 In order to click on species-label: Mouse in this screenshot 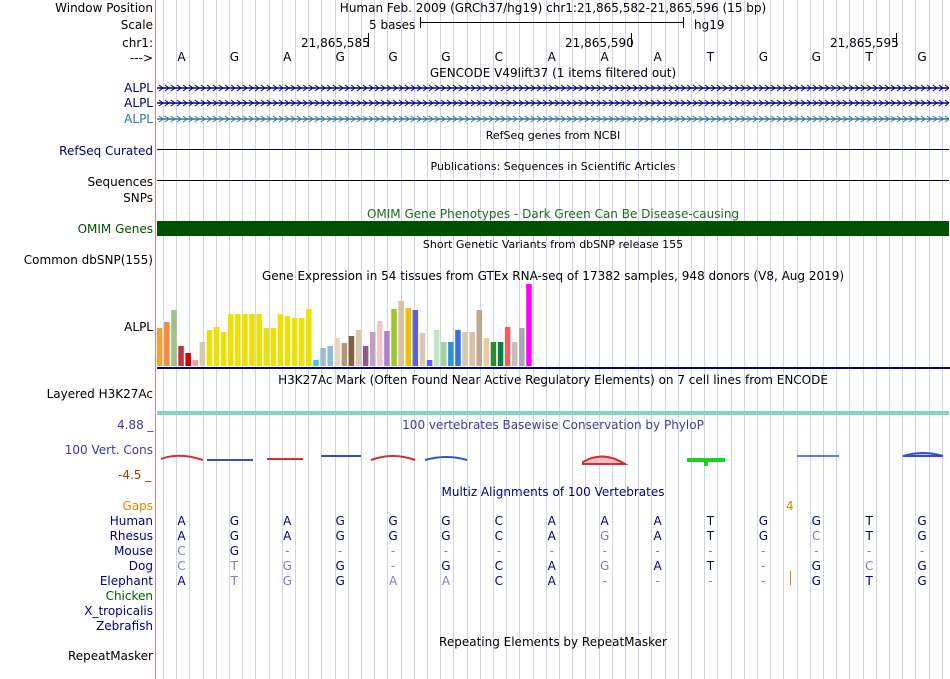, I will do `click(133, 551)`.